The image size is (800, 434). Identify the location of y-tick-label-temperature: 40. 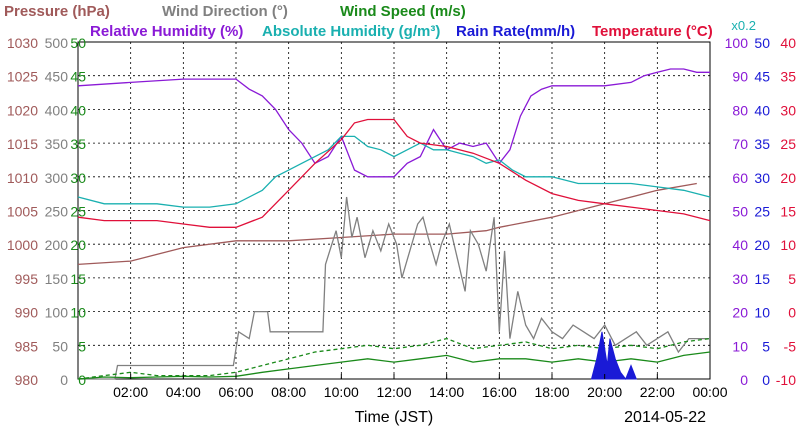
(788, 43).